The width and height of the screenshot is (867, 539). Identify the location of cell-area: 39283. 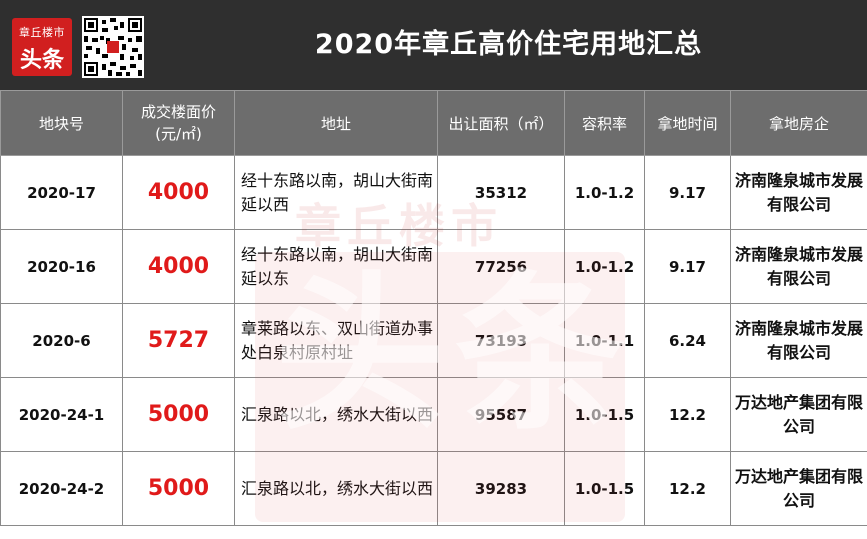
(501, 488).